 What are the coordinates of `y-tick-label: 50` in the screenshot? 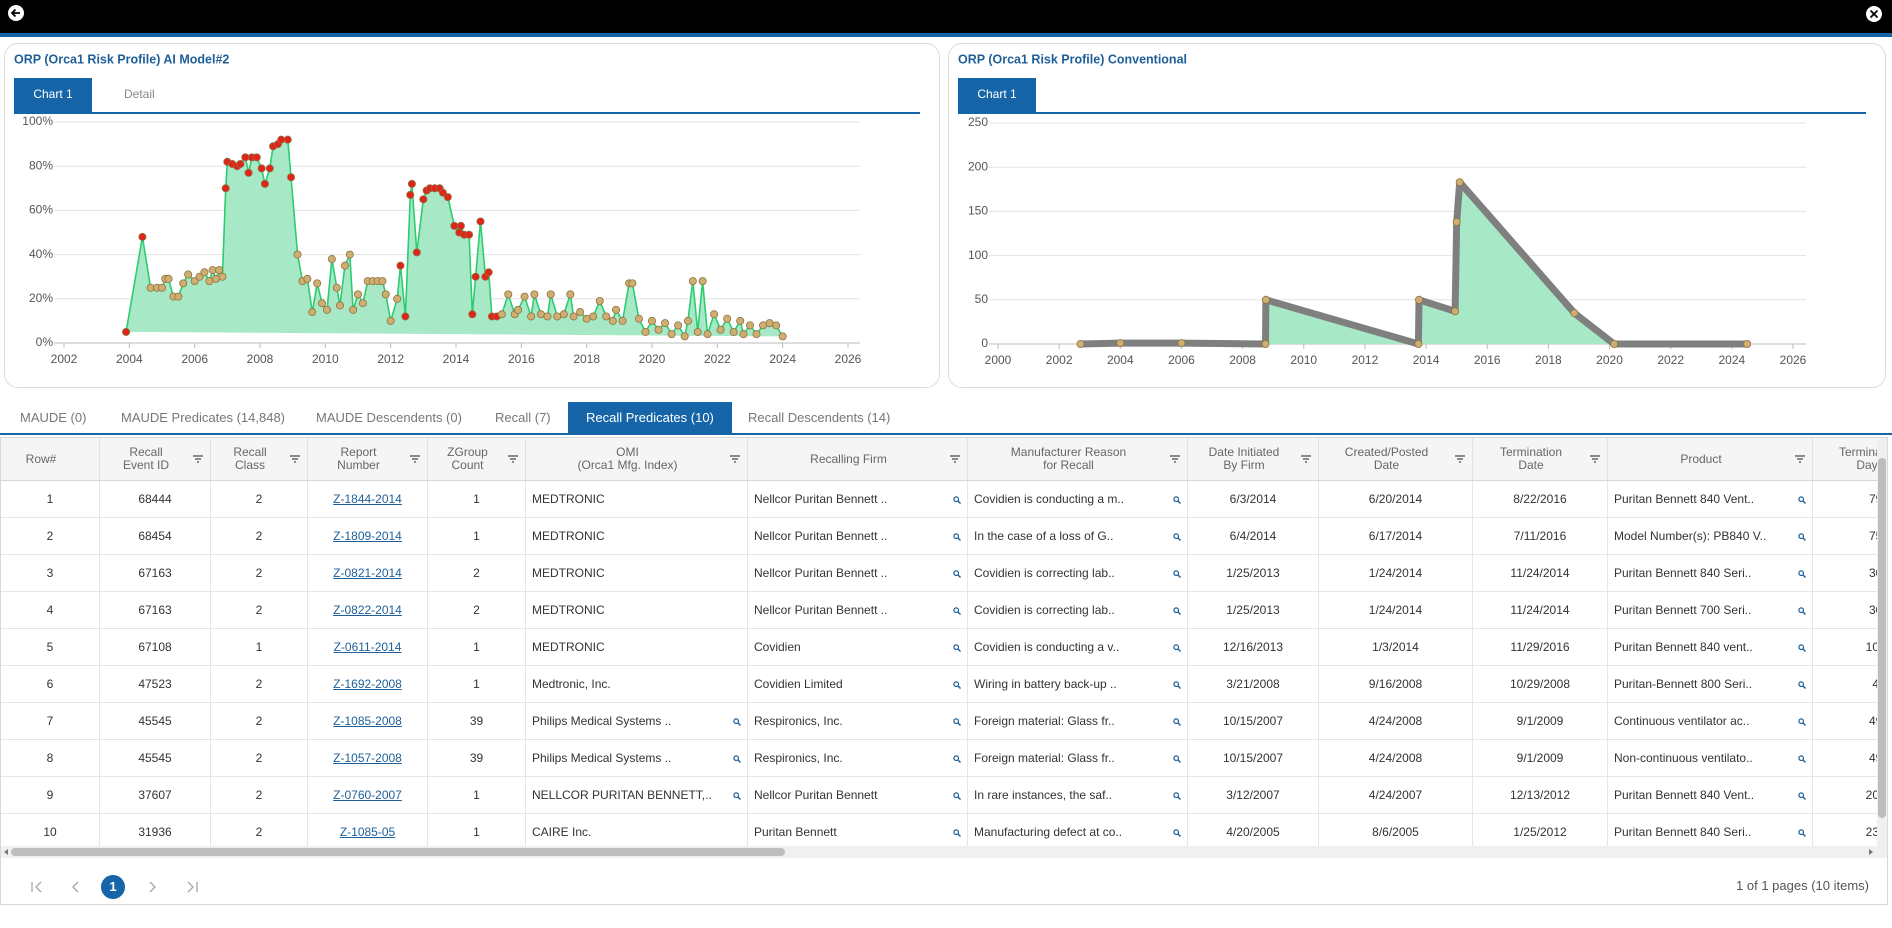 It's located at (982, 299).